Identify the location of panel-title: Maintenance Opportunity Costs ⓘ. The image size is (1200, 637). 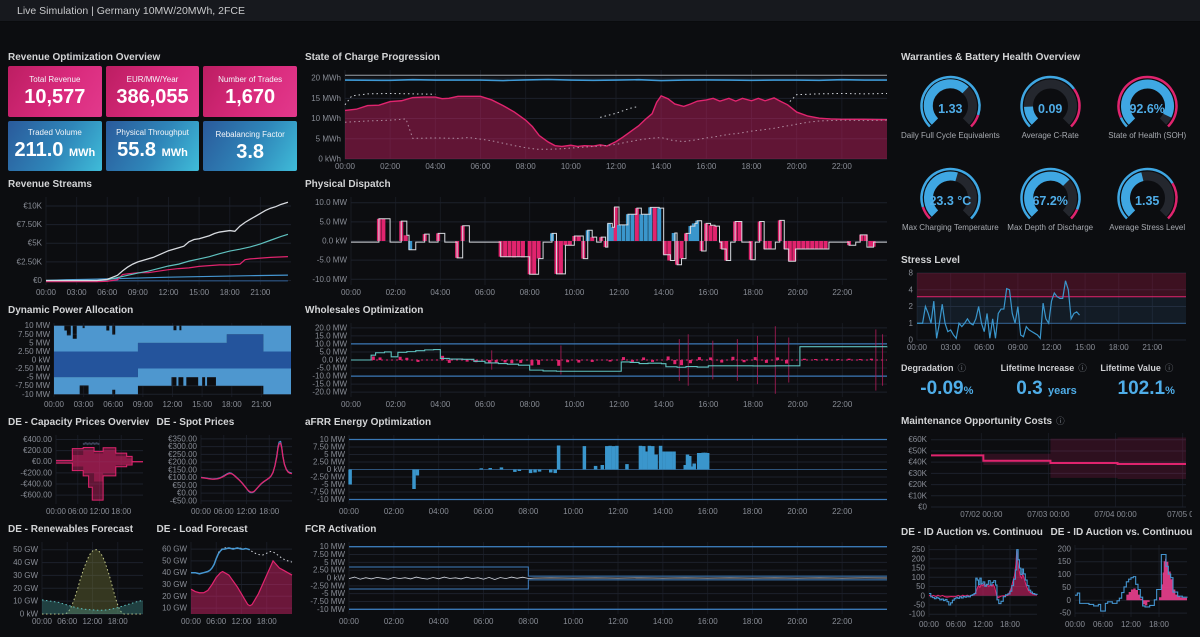
(983, 421).